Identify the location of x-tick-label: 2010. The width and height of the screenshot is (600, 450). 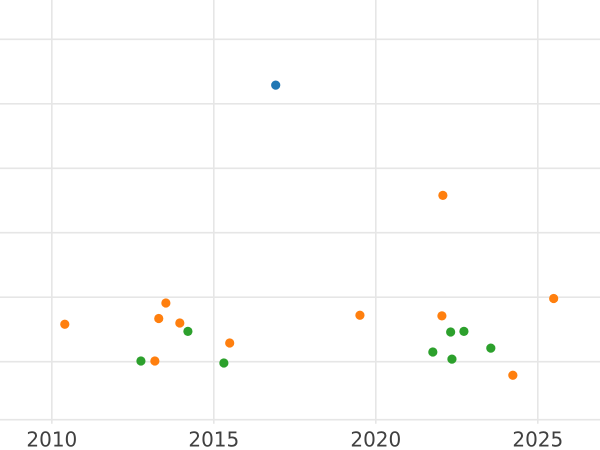
(51, 439).